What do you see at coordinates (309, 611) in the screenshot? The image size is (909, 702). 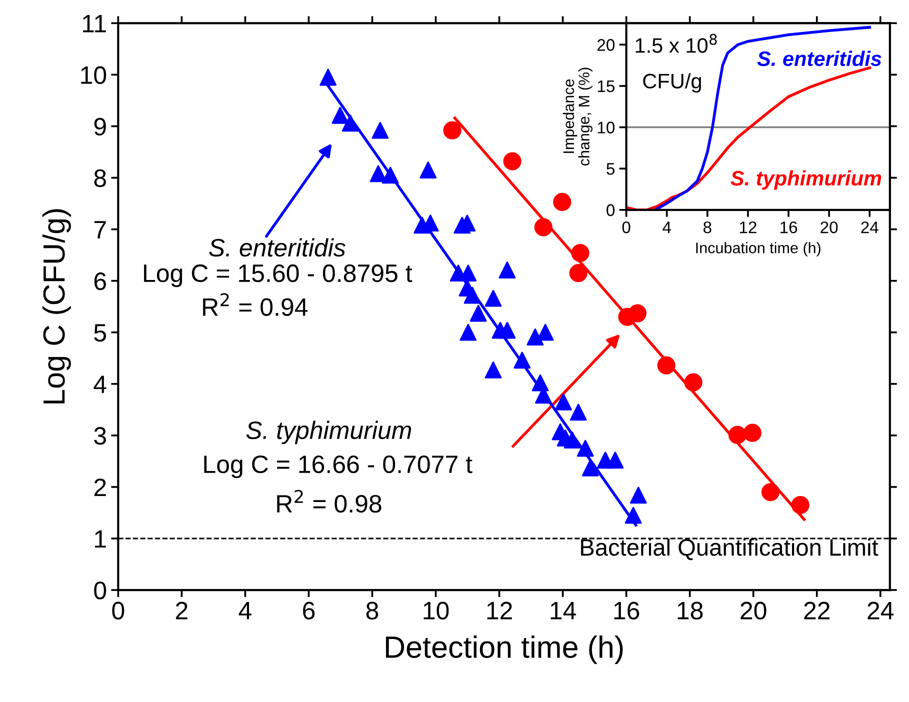 I see `x-tick-label: 6` at bounding box center [309, 611].